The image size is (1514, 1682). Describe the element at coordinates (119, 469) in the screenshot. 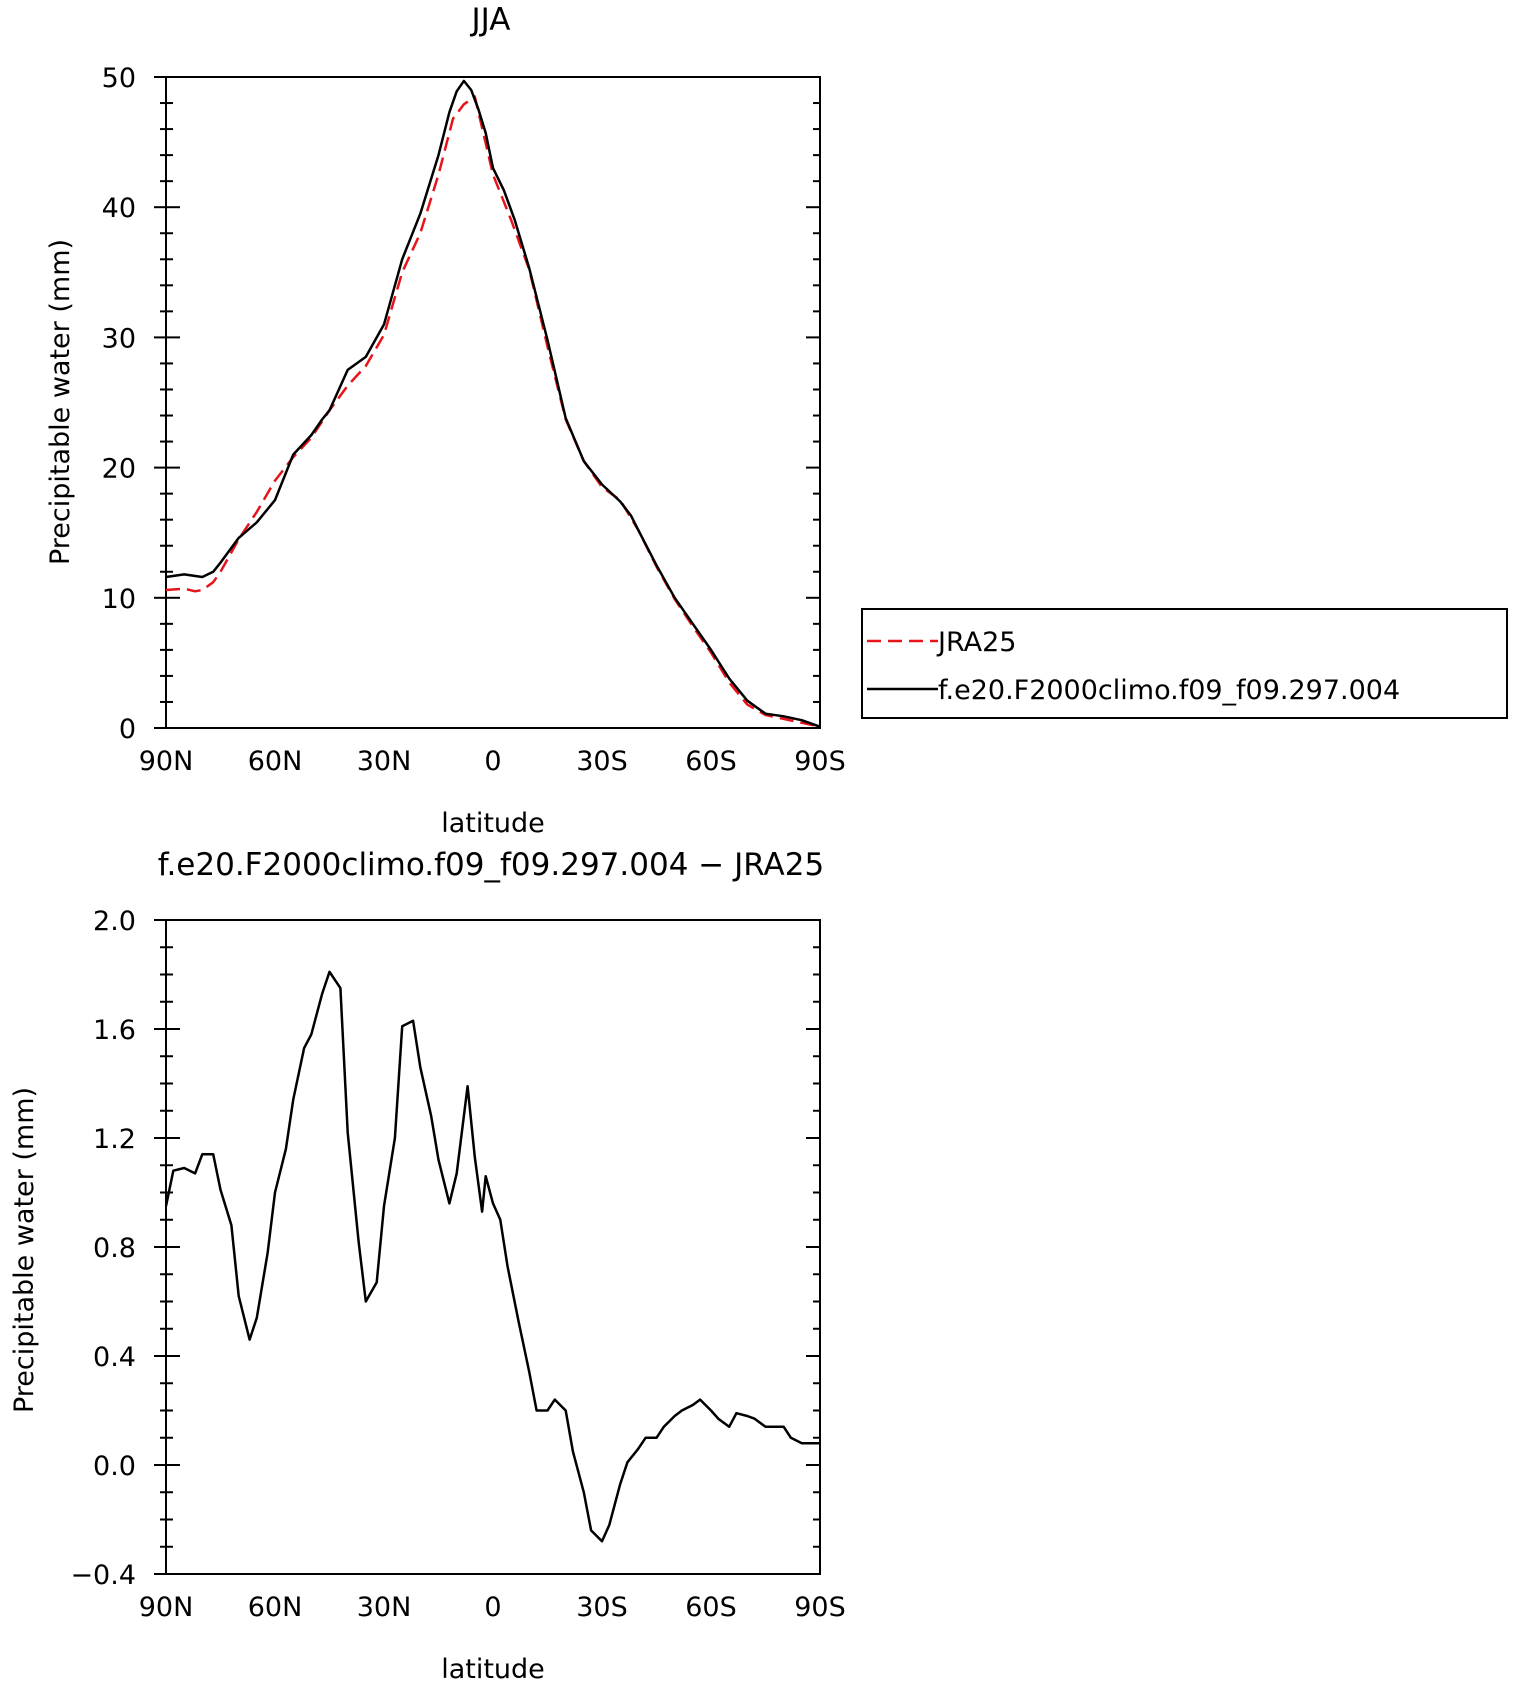

I see `top-y-tick-label: 20` at that location.